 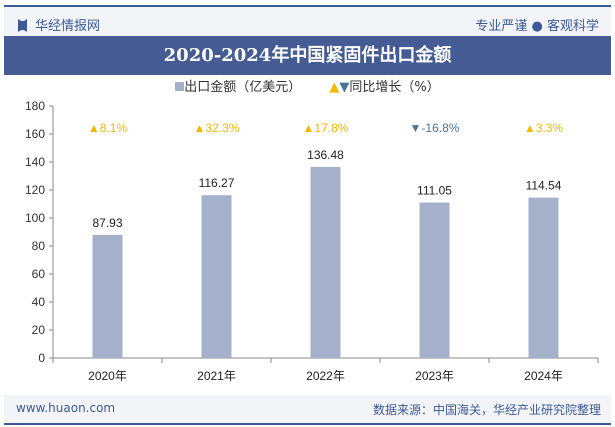 What do you see at coordinates (66, 408) in the screenshot?
I see `website: www.huaon.com` at bounding box center [66, 408].